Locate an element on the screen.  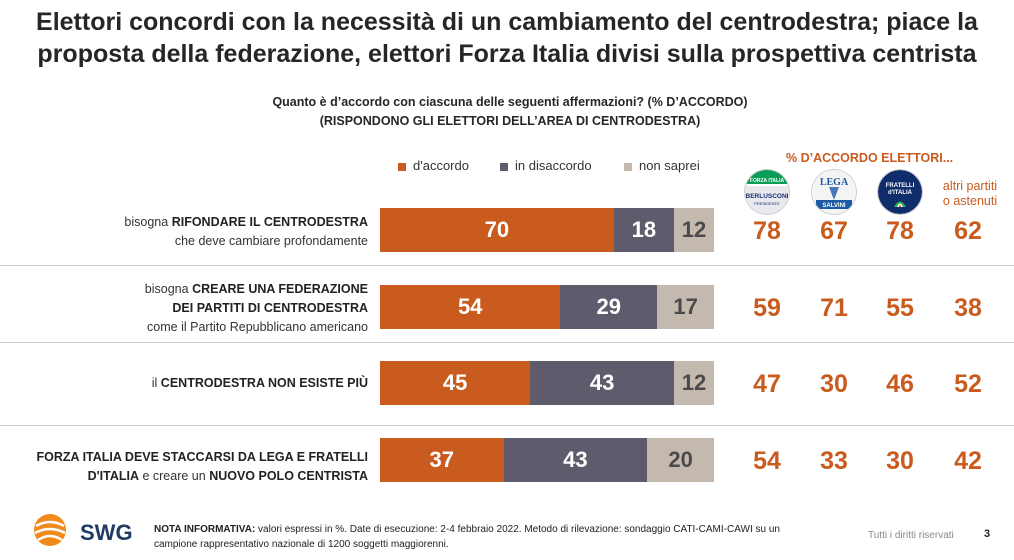
party-value-lega: 30 is located at coordinates (834, 384).